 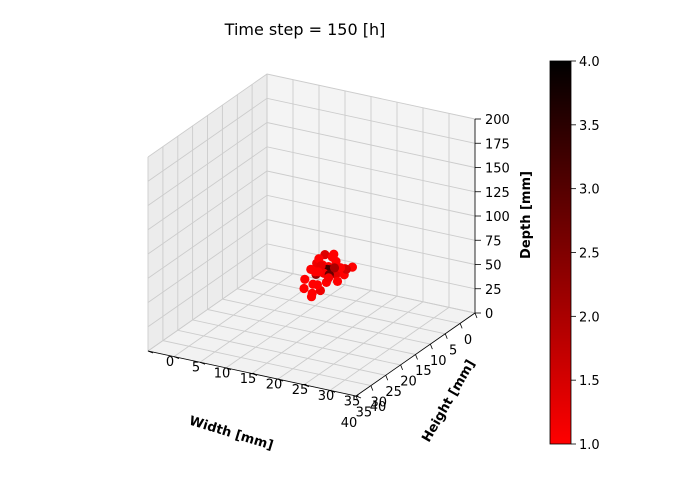 I want to click on z-tick-label: 100, so click(x=497, y=217).